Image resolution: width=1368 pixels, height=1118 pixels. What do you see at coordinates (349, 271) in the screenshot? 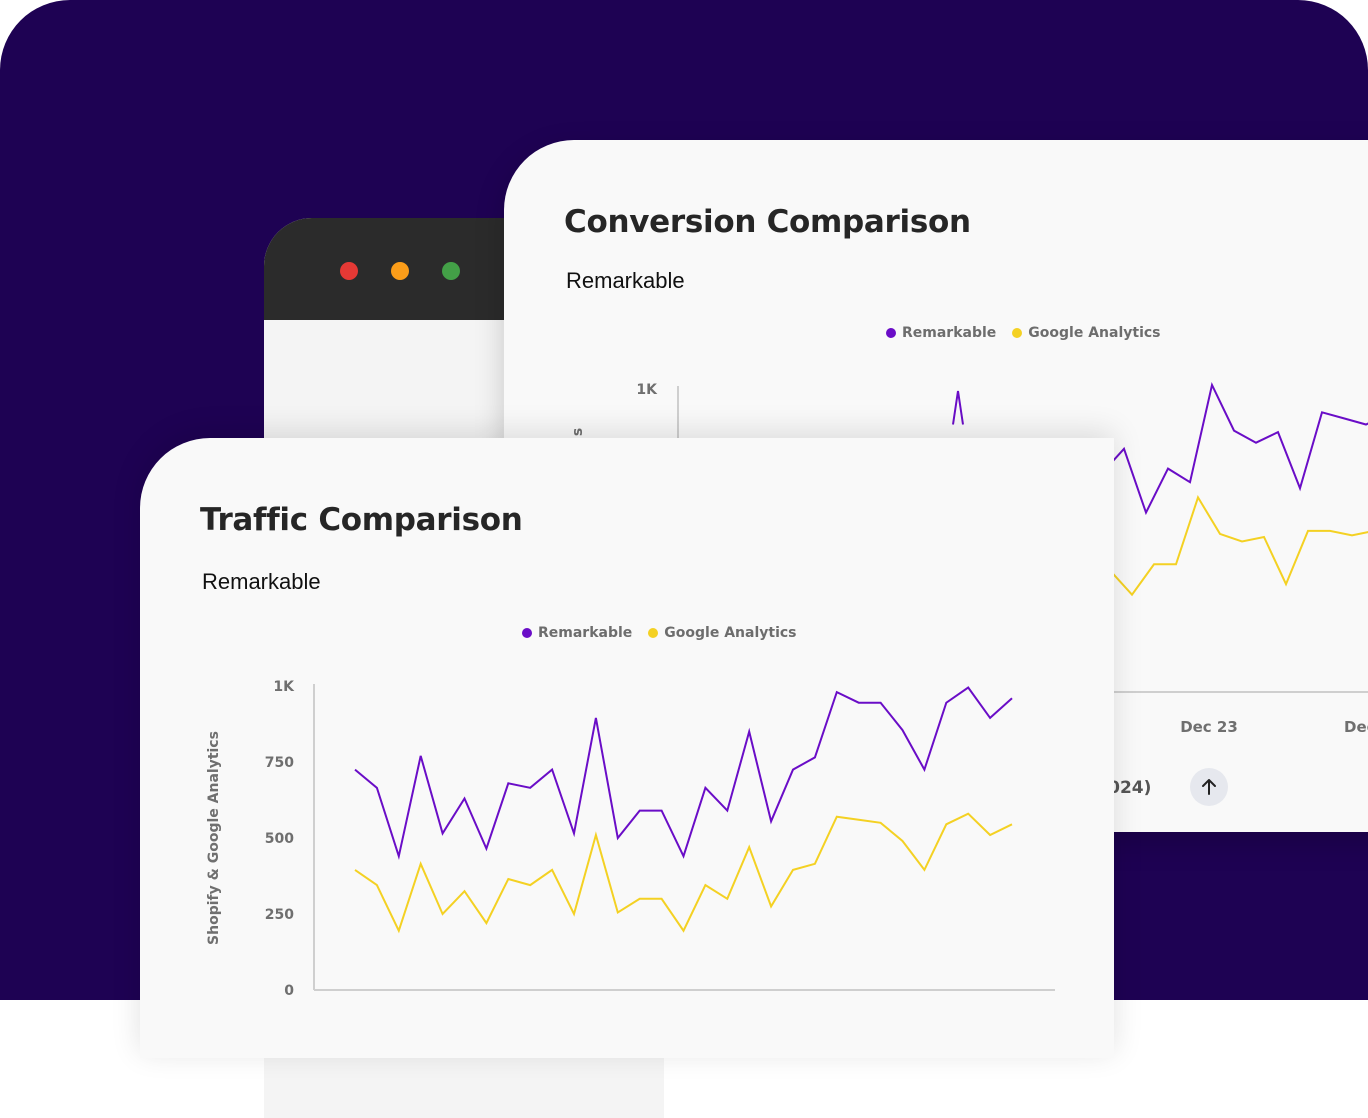
I see `close-dot-icon` at bounding box center [349, 271].